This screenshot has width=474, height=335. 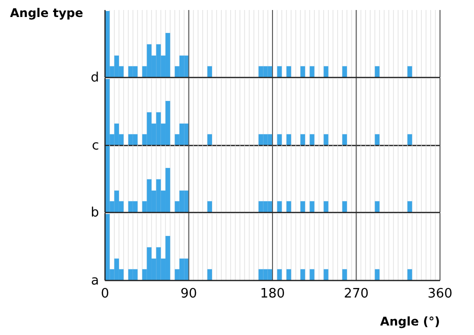 What do you see at coordinates (356, 293) in the screenshot?
I see `x-tick-label: 270` at bounding box center [356, 293].